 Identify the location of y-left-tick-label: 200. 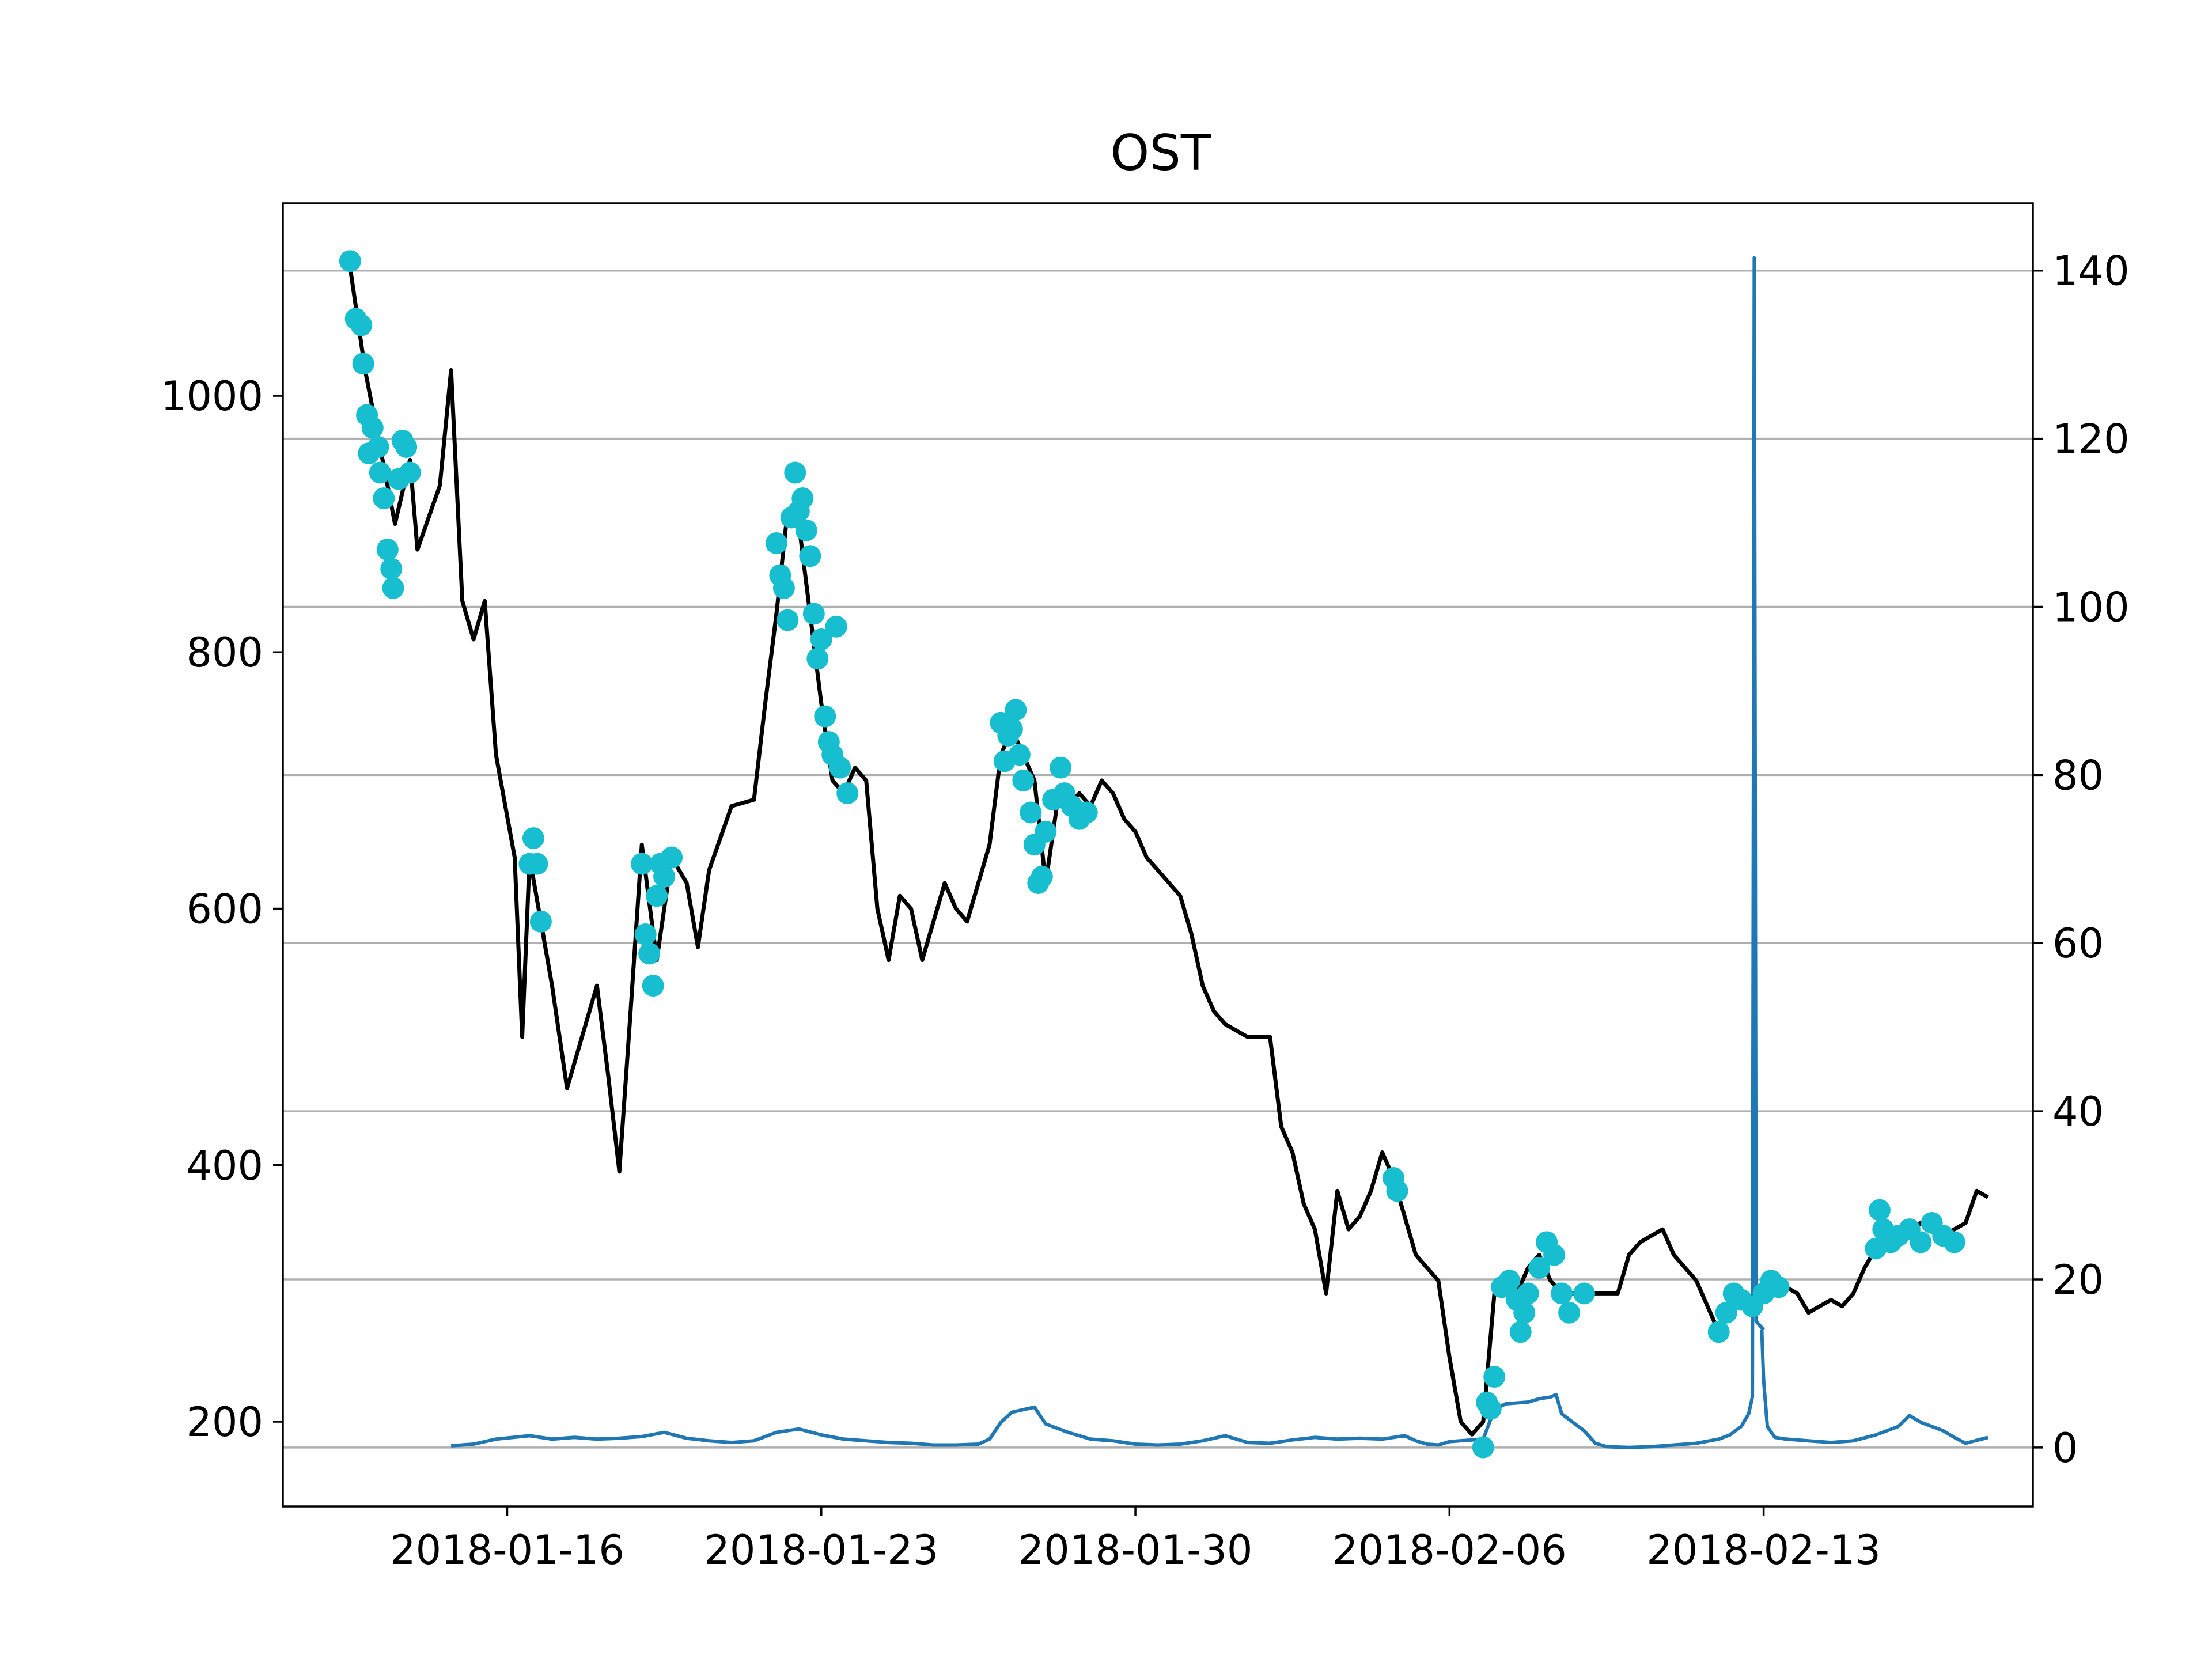
(224, 1422).